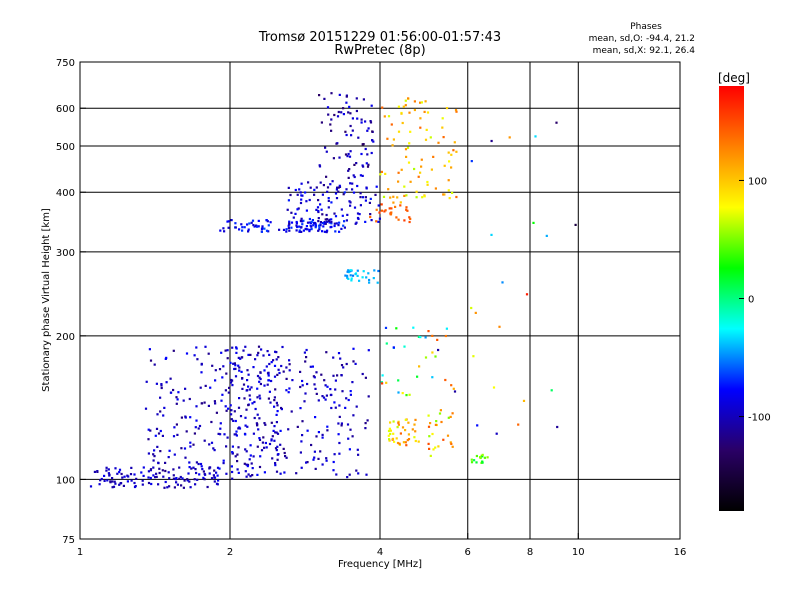 The height and width of the screenshot is (600, 800). Describe the element at coordinates (379, 50) in the screenshot. I see `chart-subtitle: RwPretec (8p)` at that location.